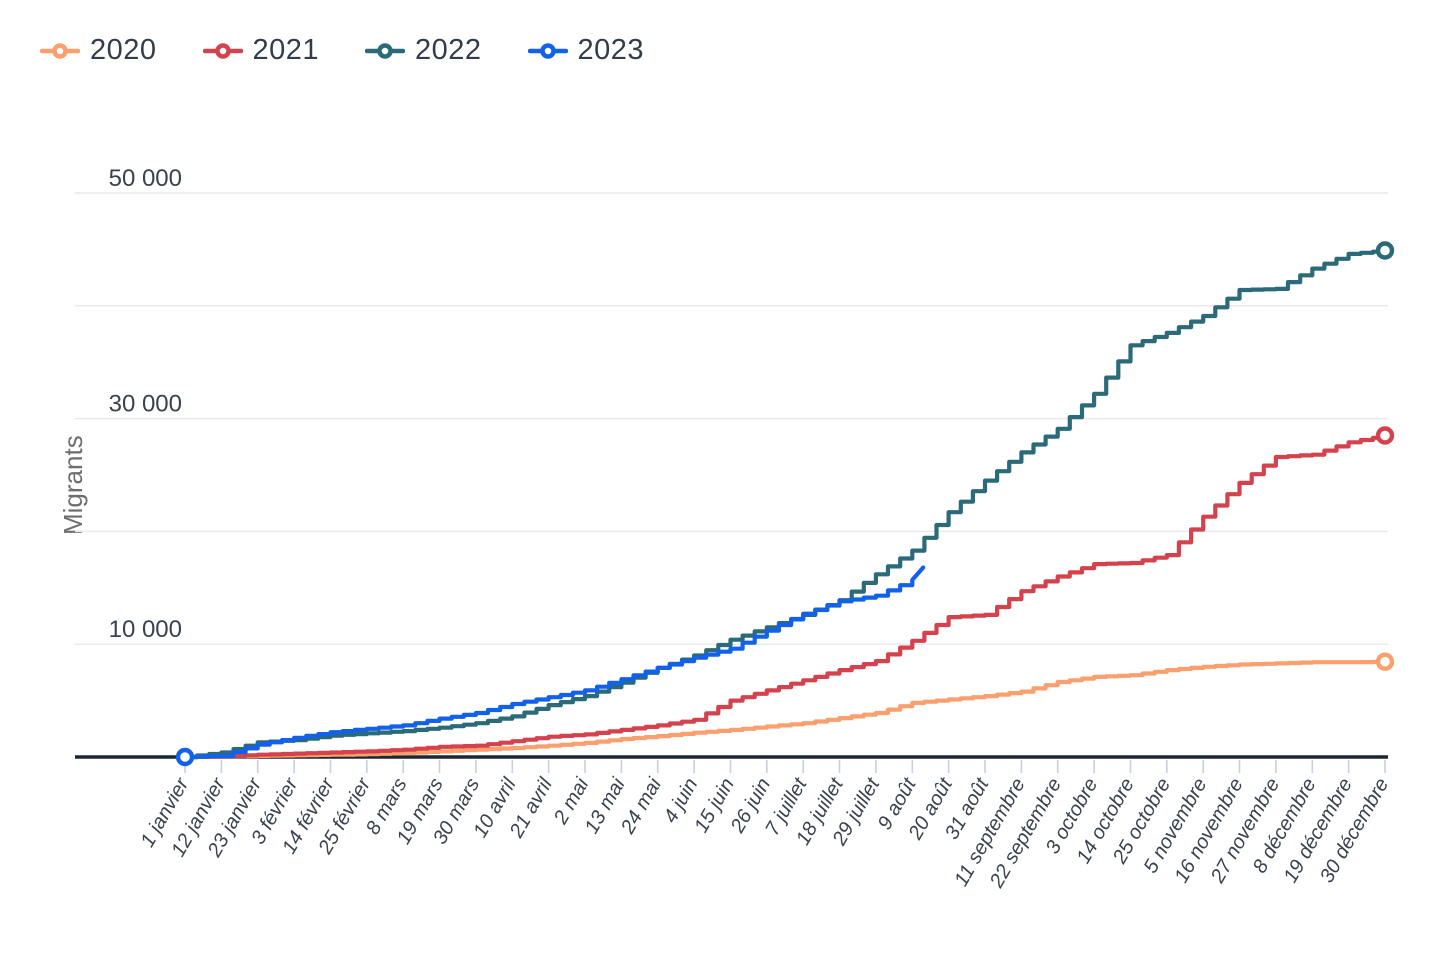 The height and width of the screenshot is (960, 1440). I want to click on series-start-marker-2023, so click(185, 757).